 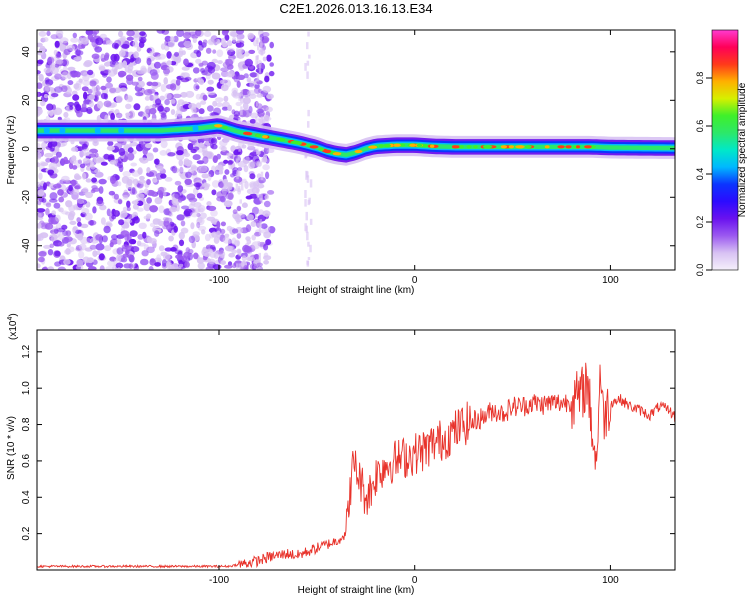 I want to click on y-tick-label: 0, so click(x=26, y=149).